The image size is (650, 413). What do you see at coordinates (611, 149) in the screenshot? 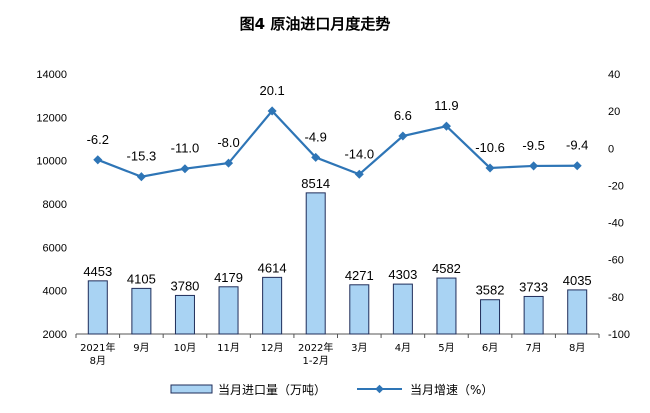
I see `y-right-tick-label: 0` at bounding box center [611, 149].